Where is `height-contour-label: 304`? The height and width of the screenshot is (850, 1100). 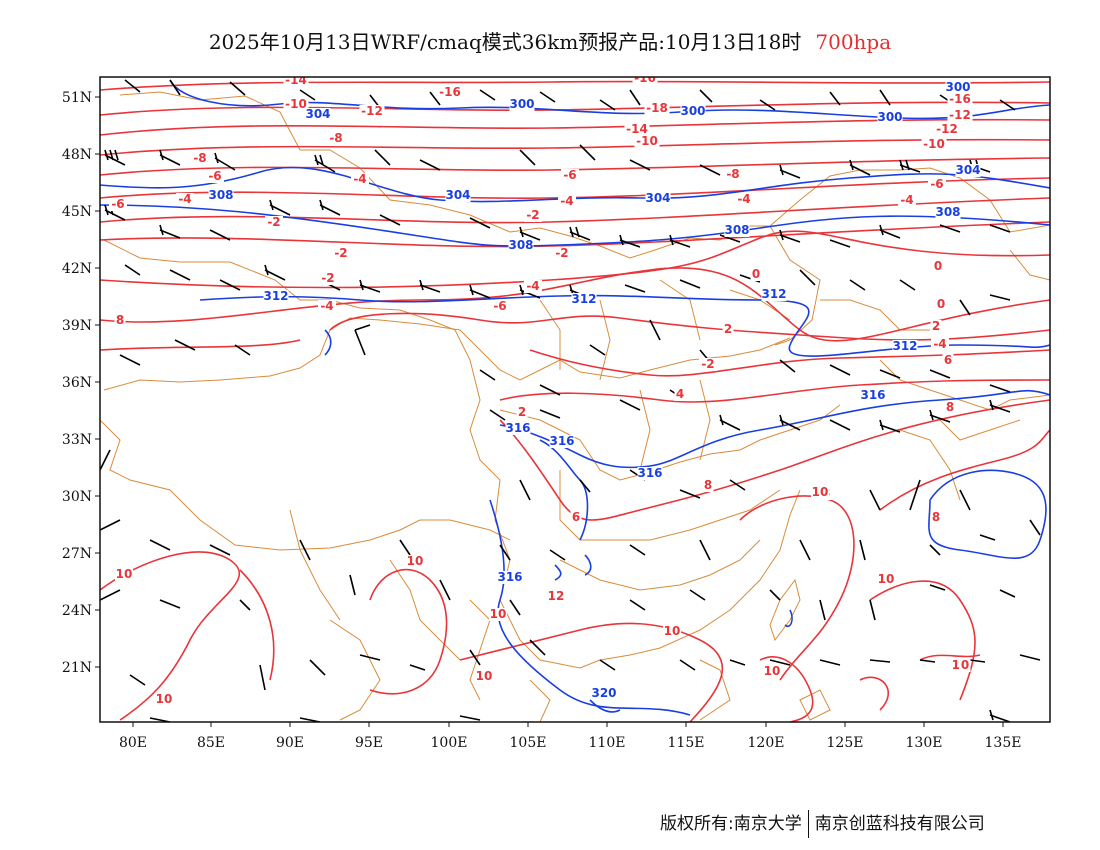
height-contour-label: 304 is located at coordinates (457, 195).